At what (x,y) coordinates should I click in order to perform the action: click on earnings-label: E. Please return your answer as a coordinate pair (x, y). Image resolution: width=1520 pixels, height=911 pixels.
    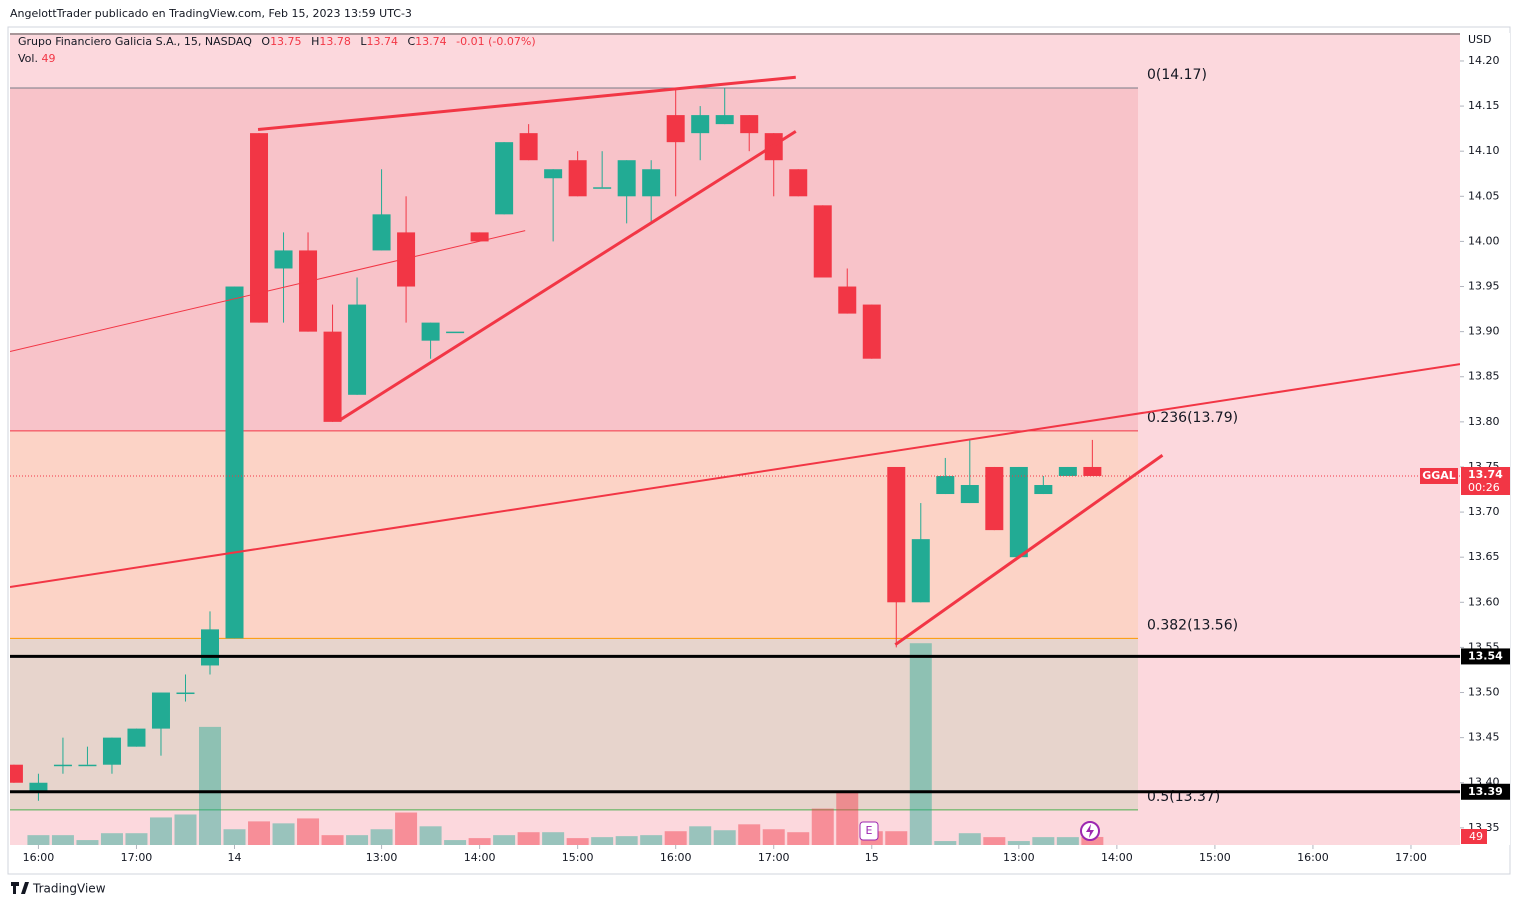
    Looking at the image, I should click on (869, 830).